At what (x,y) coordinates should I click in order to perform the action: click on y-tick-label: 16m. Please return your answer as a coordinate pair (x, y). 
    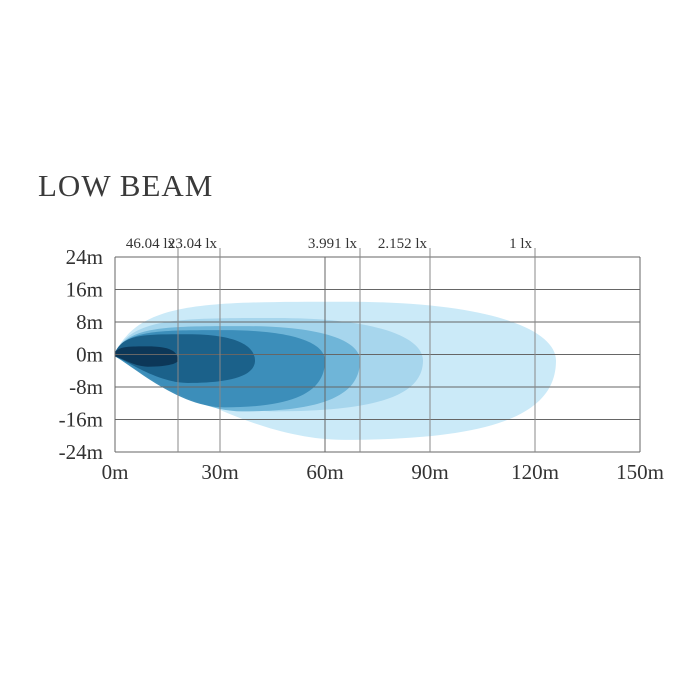
    Looking at the image, I should click on (84, 290).